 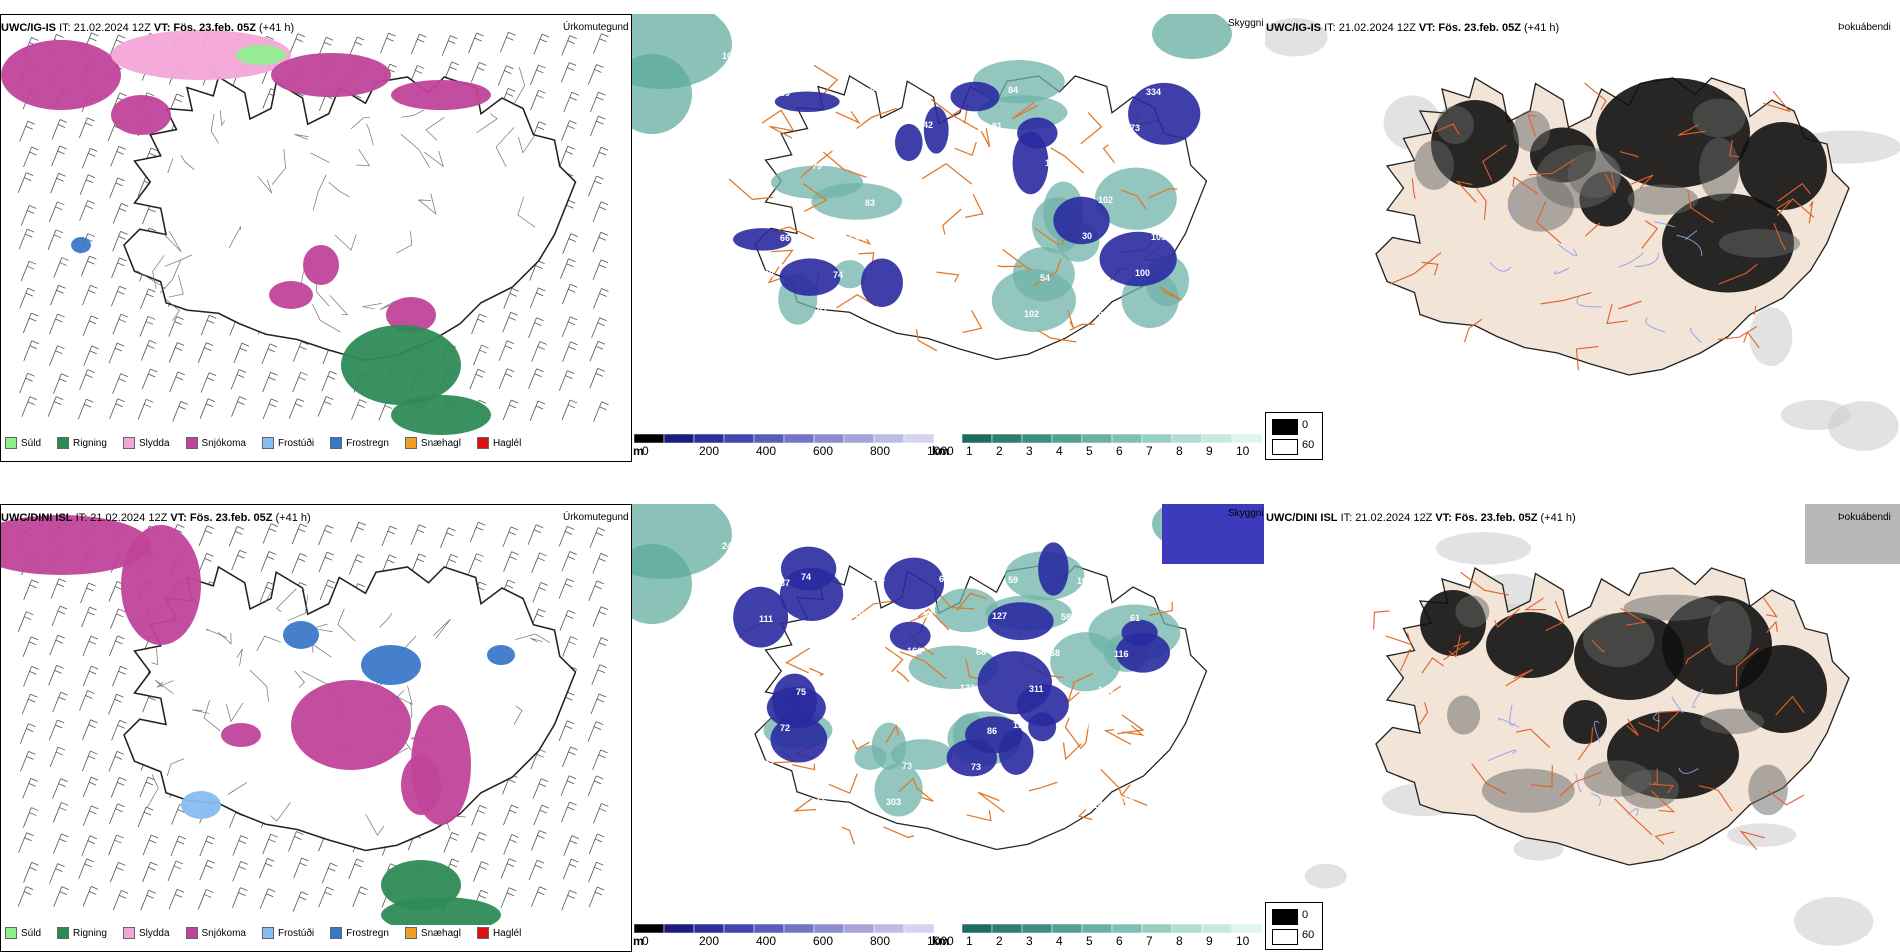 What do you see at coordinates (960, 313) in the screenshot?
I see `ceiling-value-label: 71` at bounding box center [960, 313].